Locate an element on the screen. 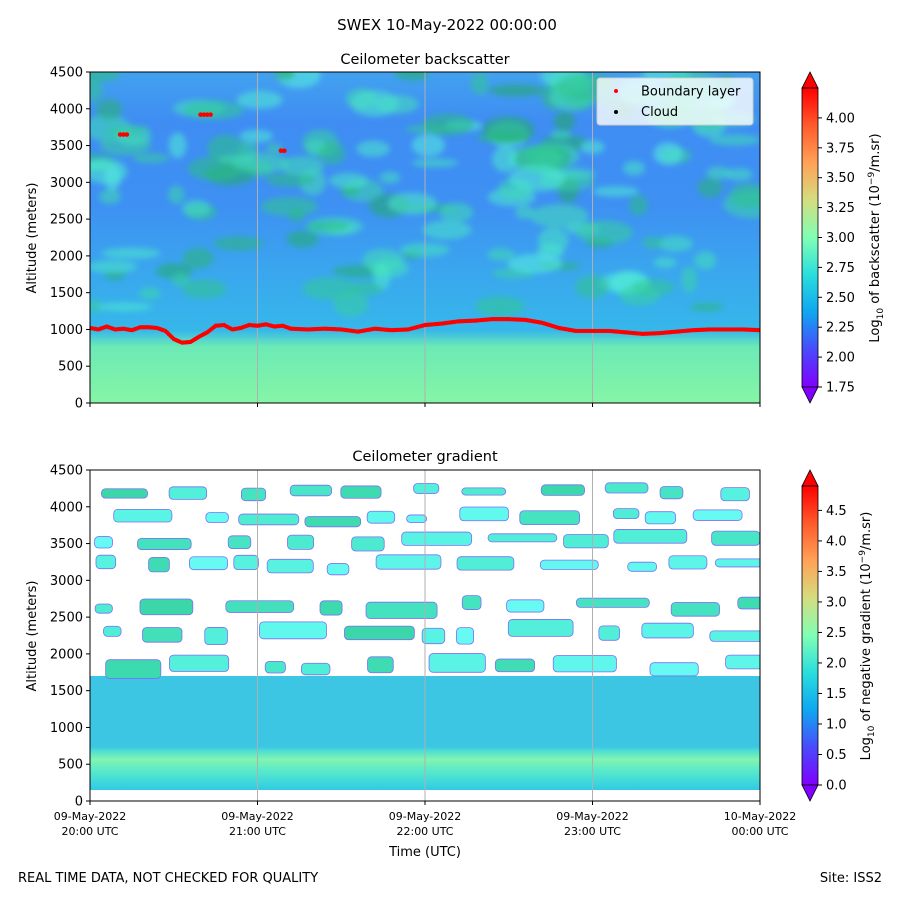 The height and width of the screenshot is (900, 900). colorbar-tick-label: 2.50 is located at coordinates (840, 298).